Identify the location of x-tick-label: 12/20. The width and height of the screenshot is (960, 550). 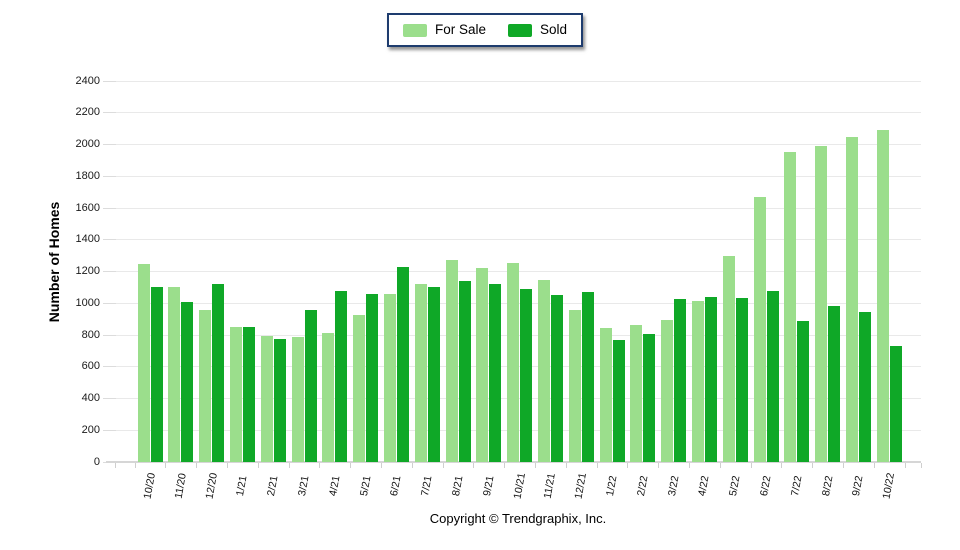
(211, 485).